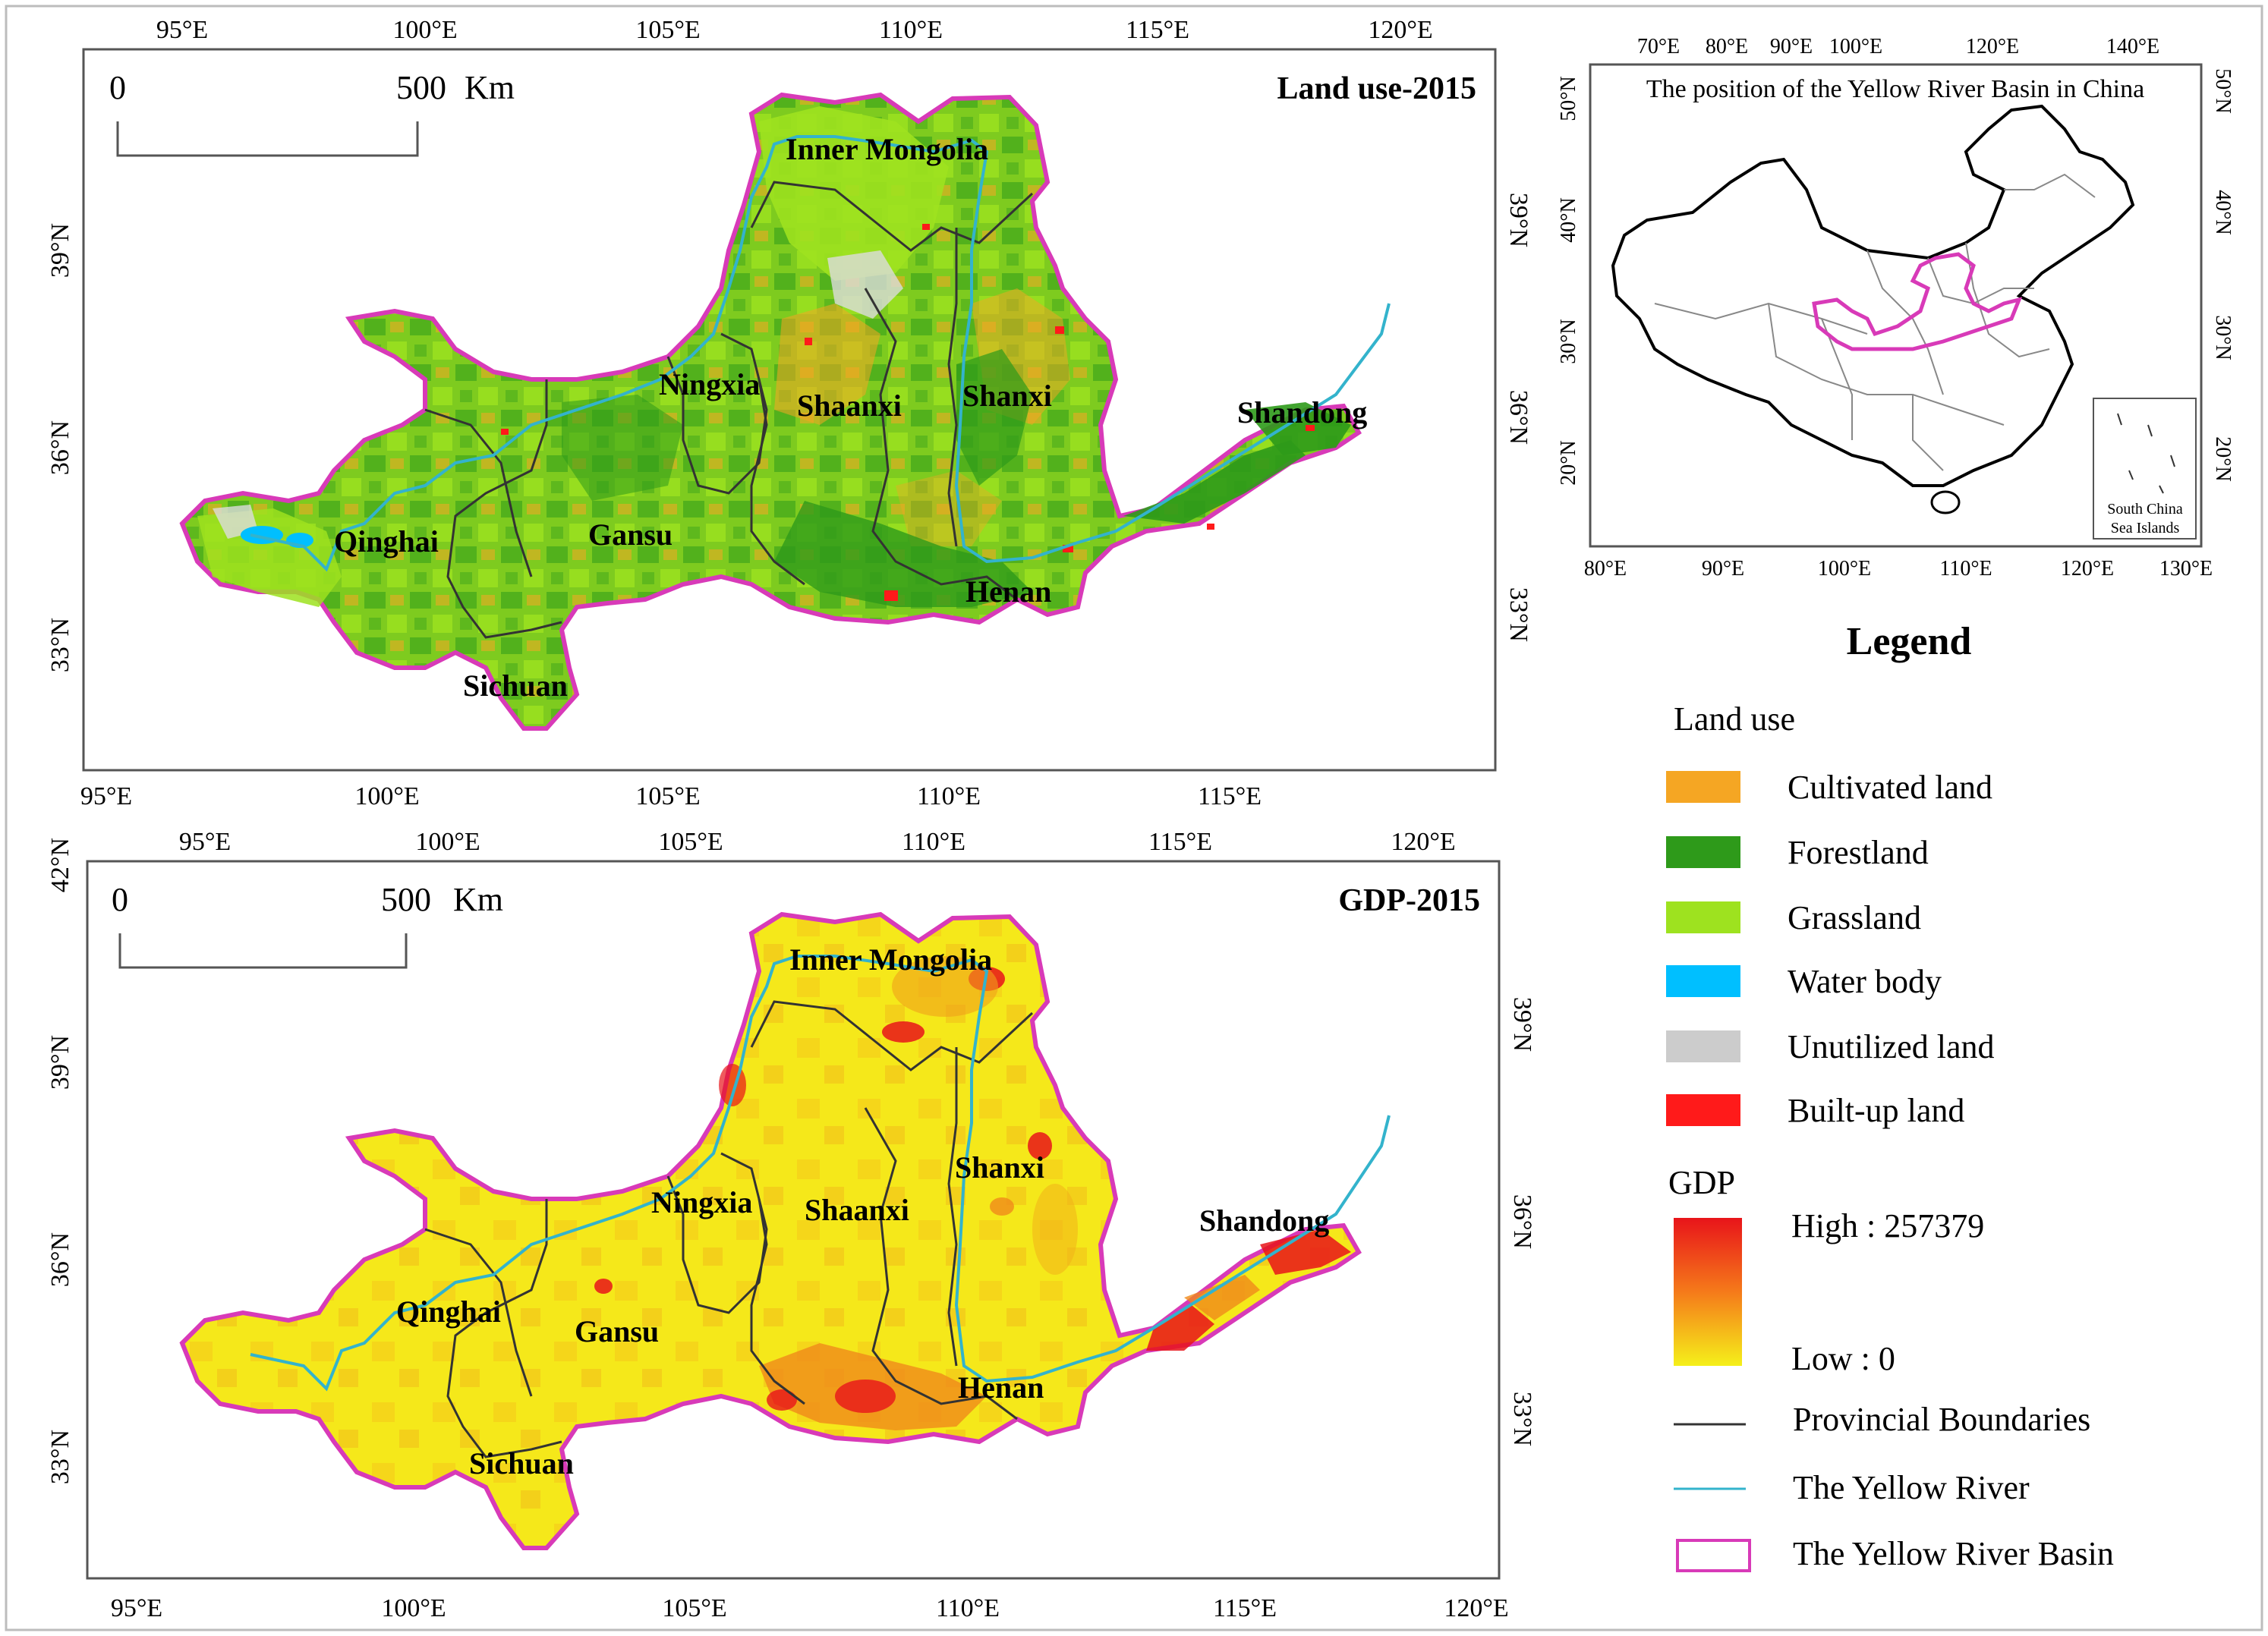  What do you see at coordinates (1409, 901) in the screenshot?
I see `map-title: GDP-2015` at bounding box center [1409, 901].